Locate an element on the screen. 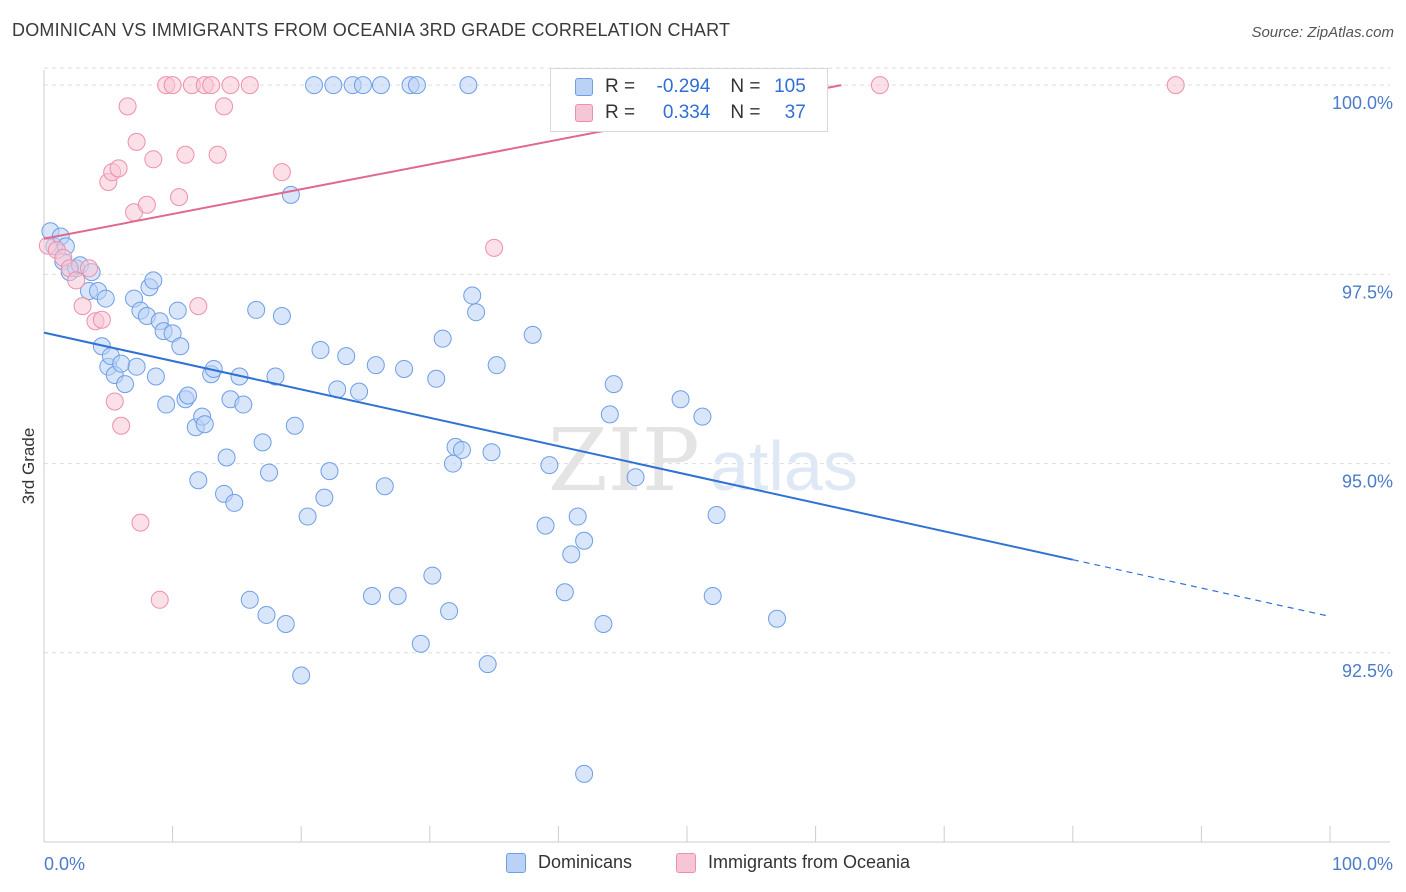 The height and width of the screenshot is (892, 1406). bottom-swatch-dominicans is located at coordinates (516, 862).